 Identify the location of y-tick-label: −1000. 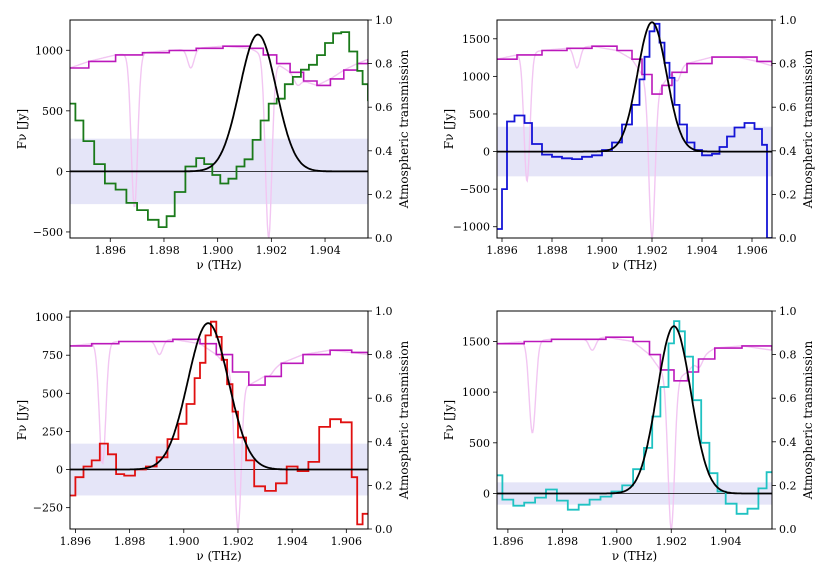
(471, 227).